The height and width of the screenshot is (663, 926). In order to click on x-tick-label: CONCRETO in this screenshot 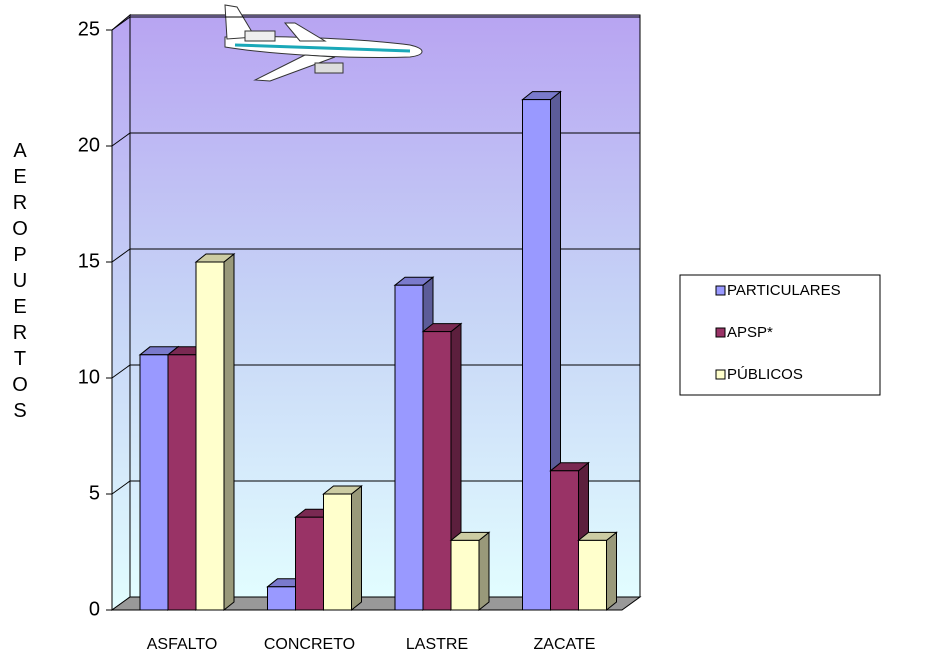, I will do `click(309, 644)`.